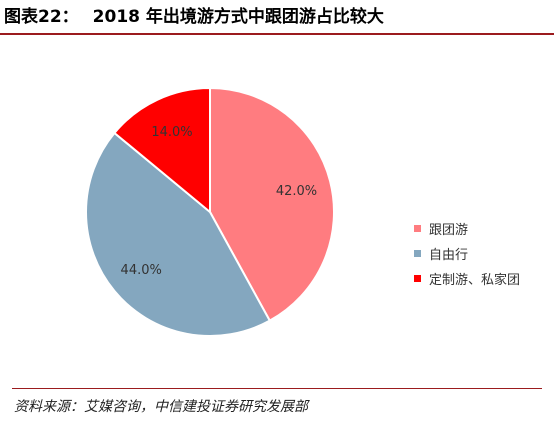 The height and width of the screenshot is (430, 554). Describe the element at coordinates (277, 34) in the screenshot. I see `title-divider` at that location.